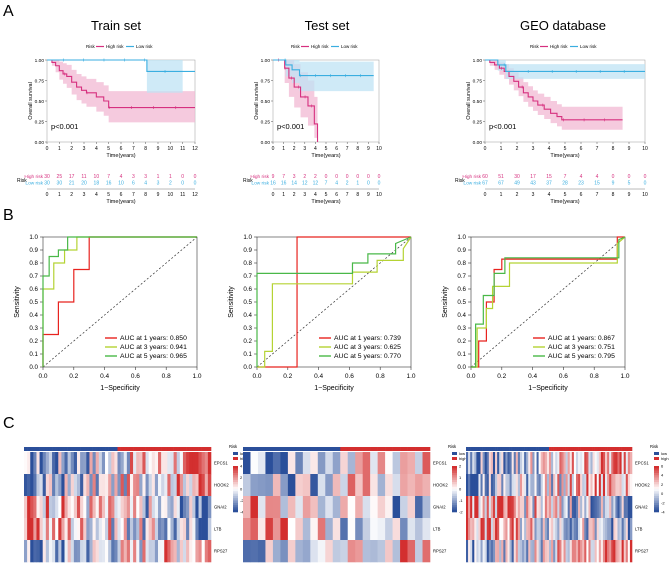 The width and height of the screenshot is (669, 568). I want to click on risk-count: 51, so click(501, 177).